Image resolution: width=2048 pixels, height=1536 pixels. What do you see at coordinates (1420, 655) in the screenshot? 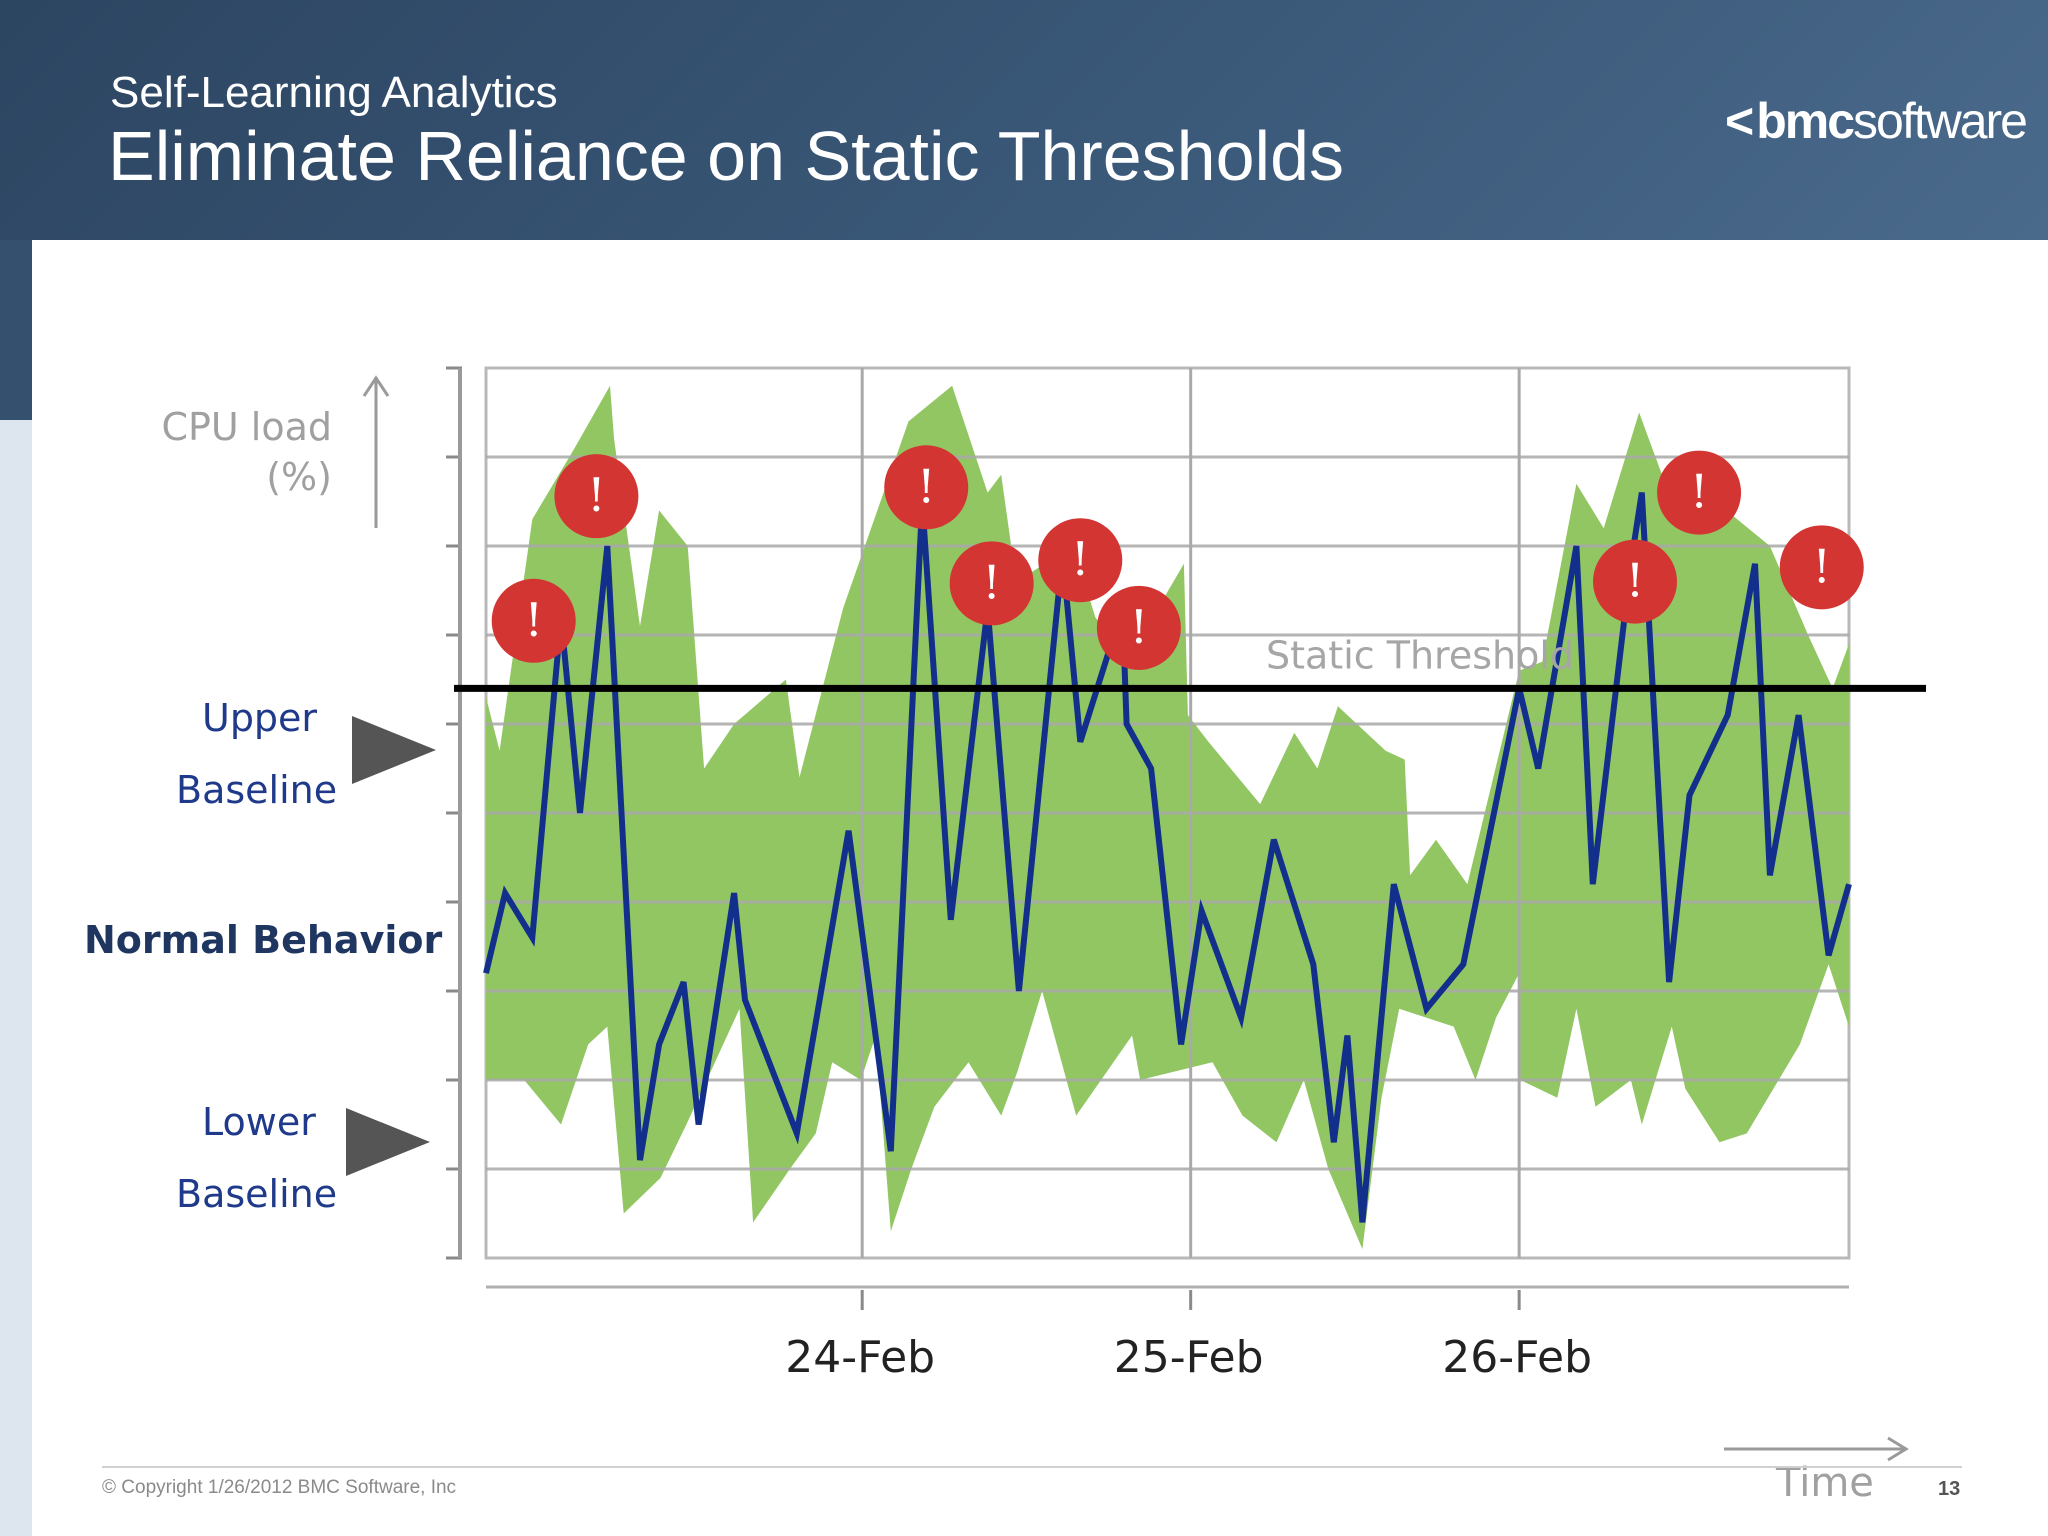
I see `static-threshold-label: Static Threshold` at bounding box center [1420, 655].